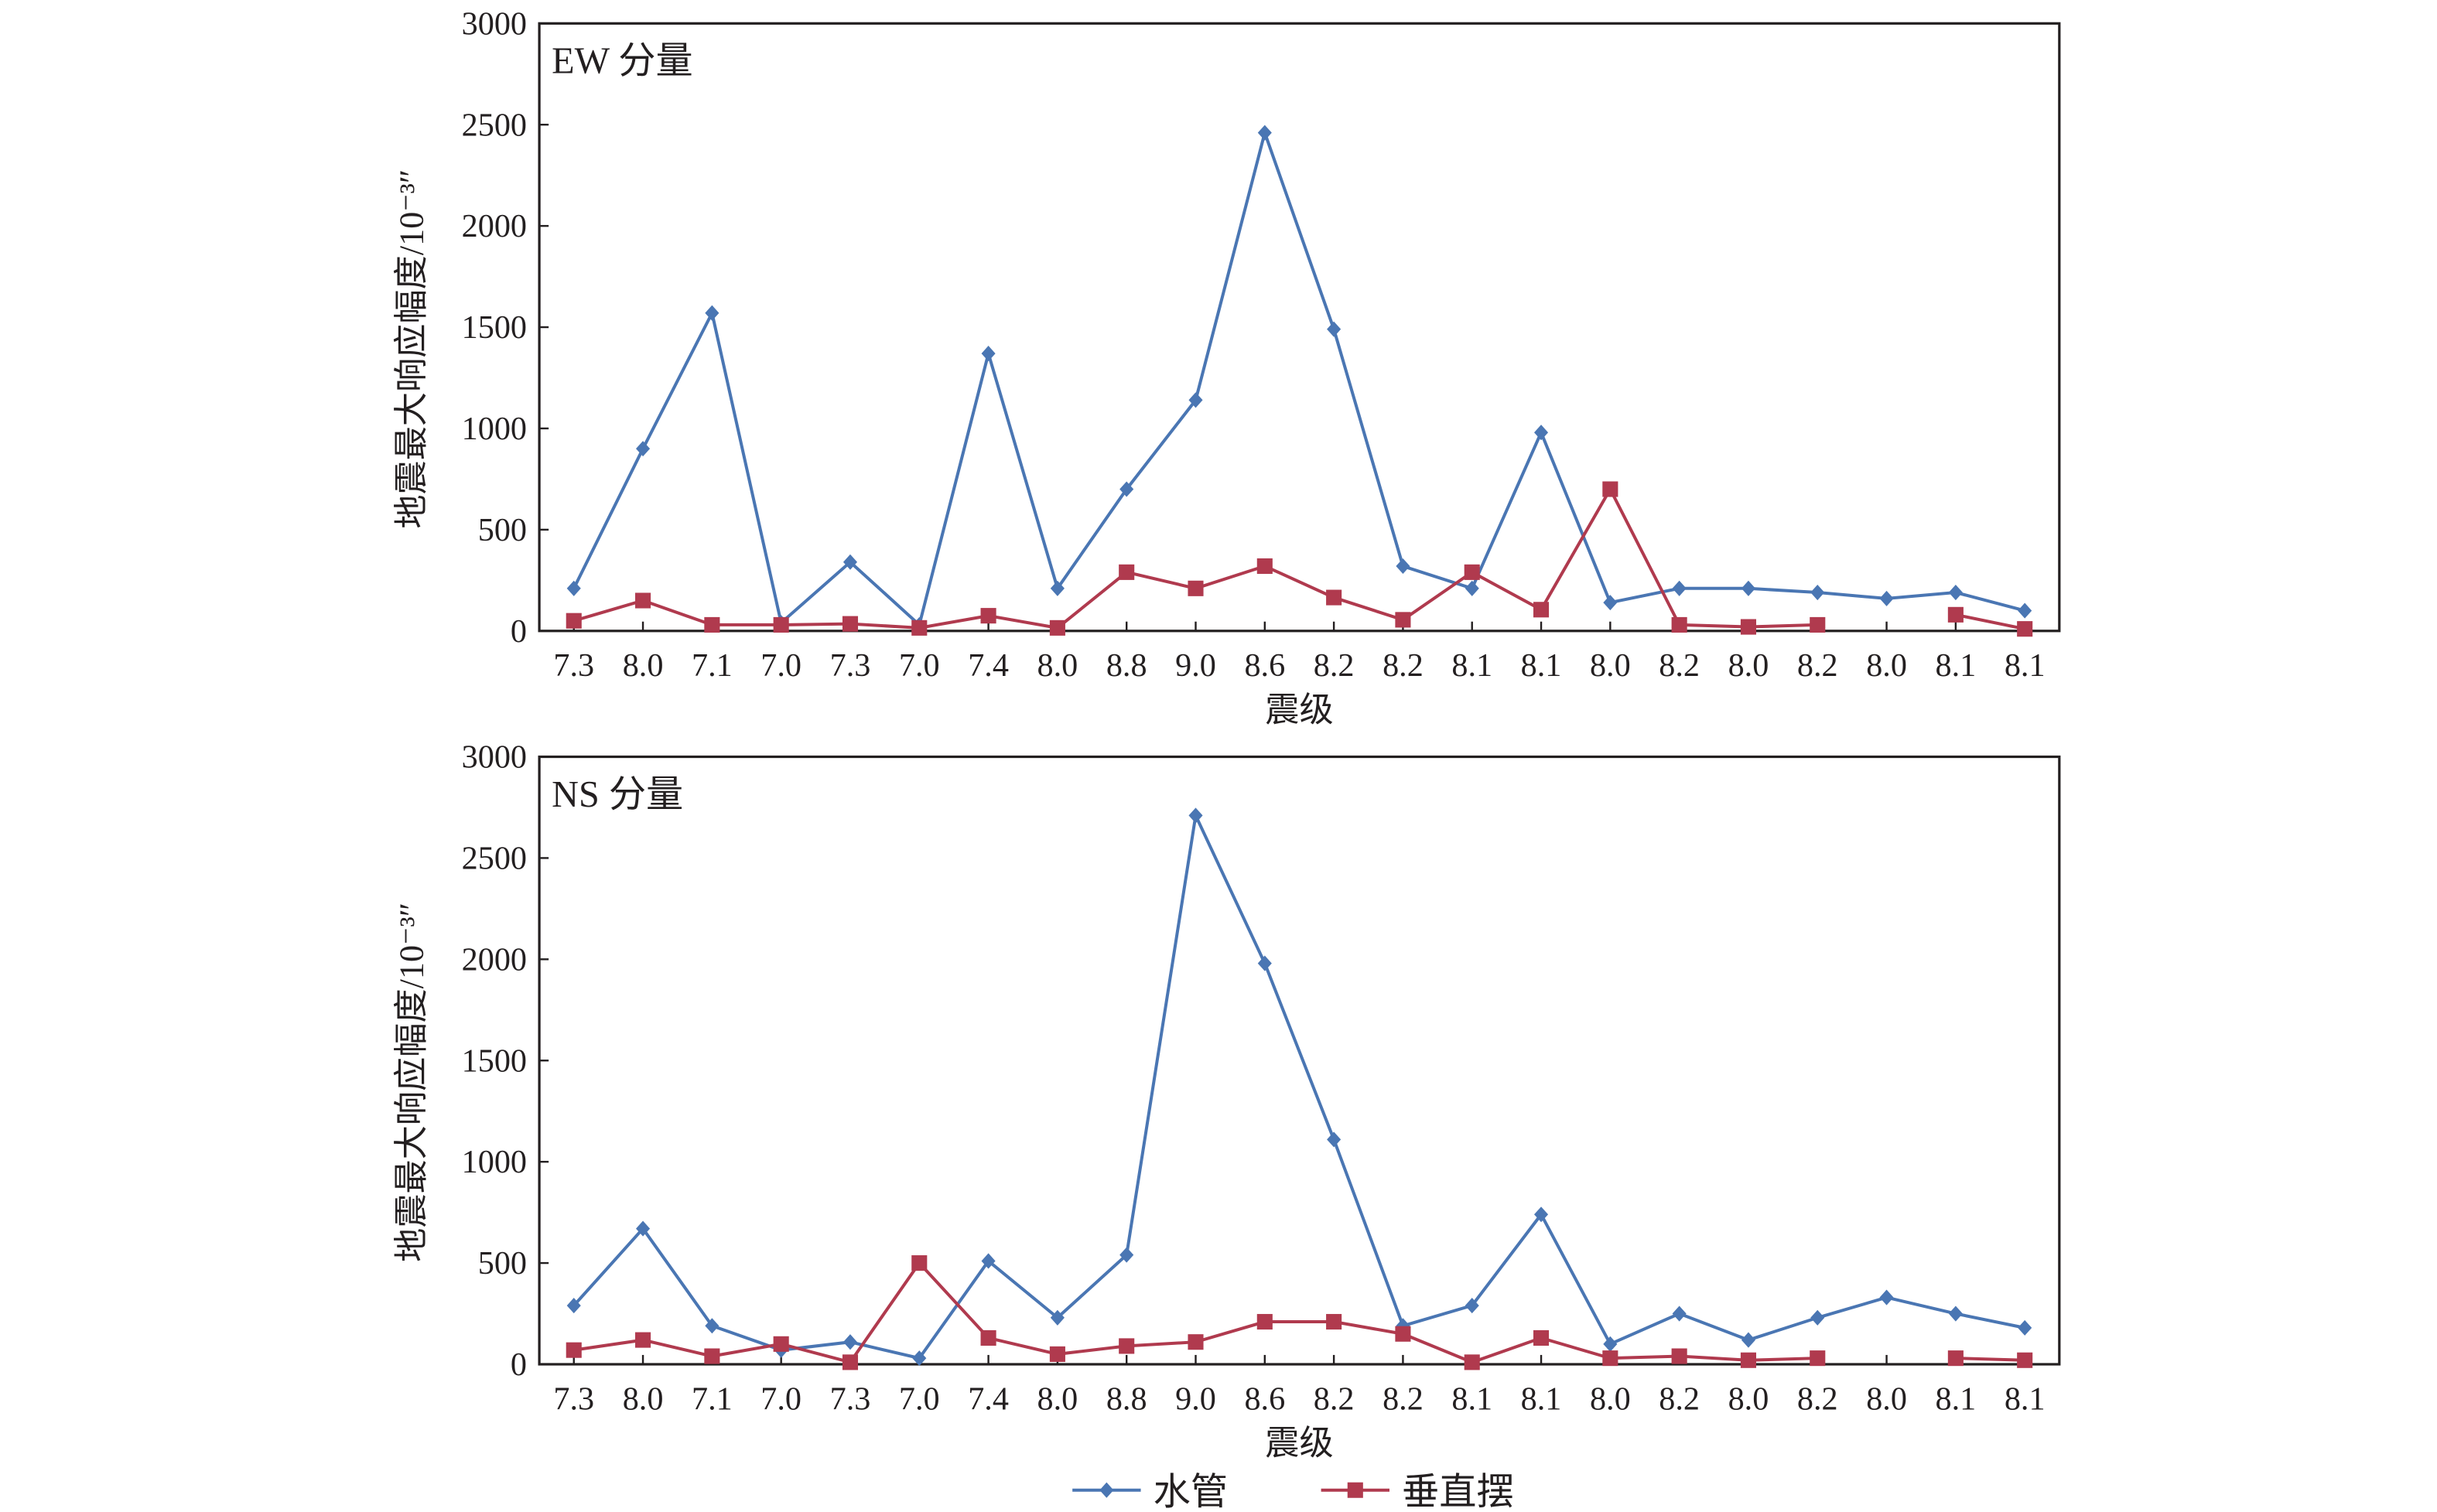  What do you see at coordinates (1458, 1492) in the screenshot?
I see `legend-label: 垂直摆` at bounding box center [1458, 1492].